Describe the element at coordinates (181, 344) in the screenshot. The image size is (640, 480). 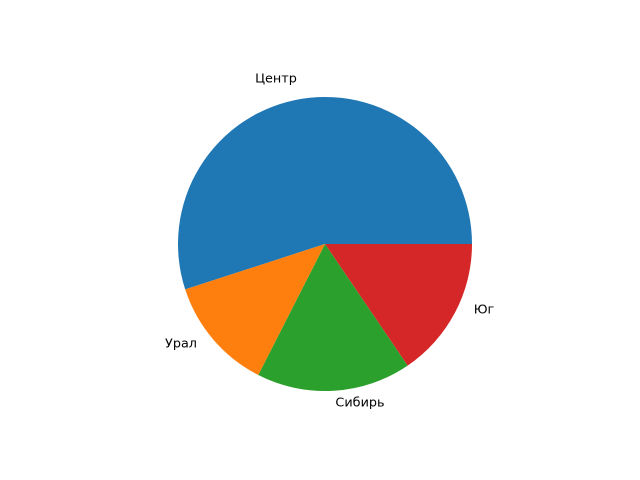
I see `pie-slice-label-4: Урал` at that location.